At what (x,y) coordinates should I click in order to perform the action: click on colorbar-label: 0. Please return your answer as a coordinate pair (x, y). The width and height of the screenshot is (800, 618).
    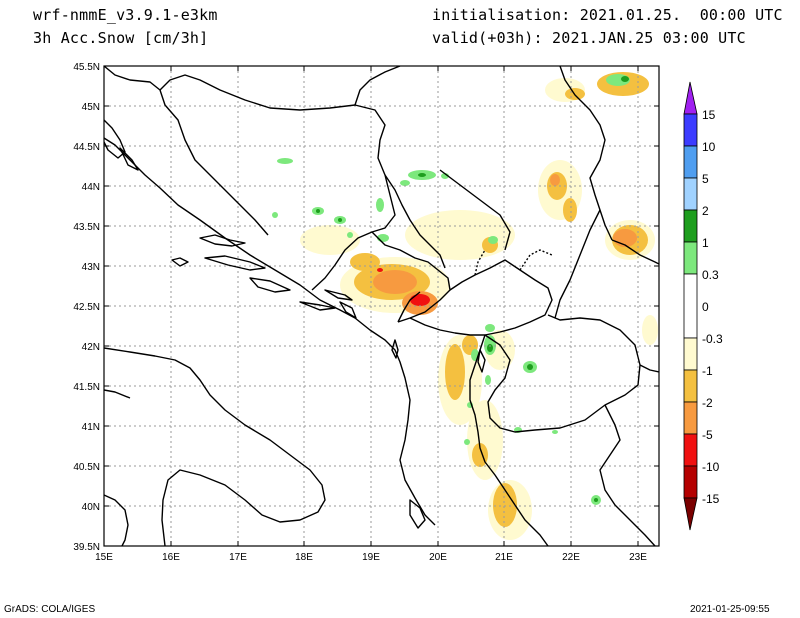
    Looking at the image, I should click on (705, 307).